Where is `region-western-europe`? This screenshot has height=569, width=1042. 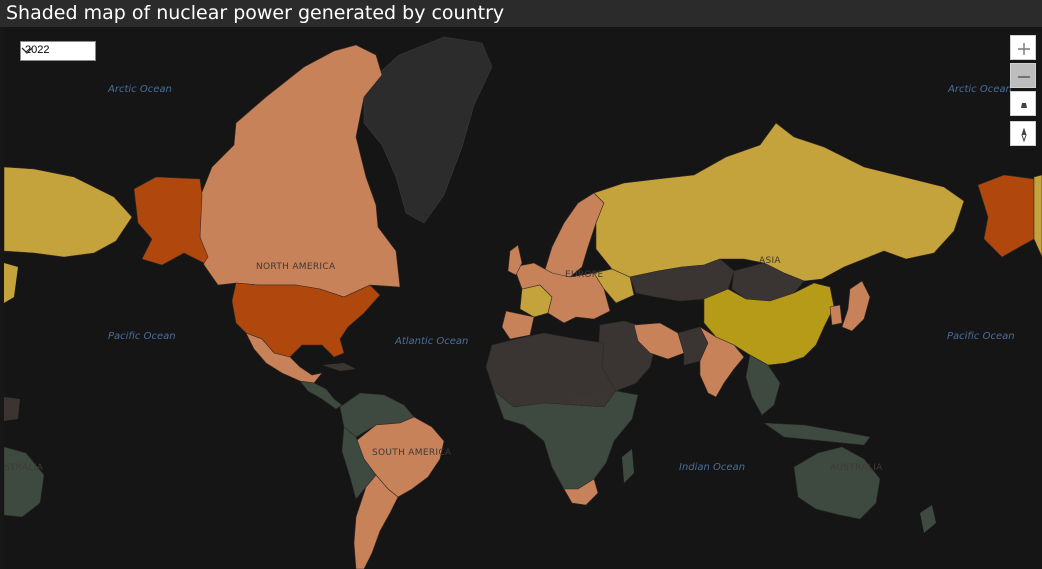 region-western-europe is located at coordinates (562, 293).